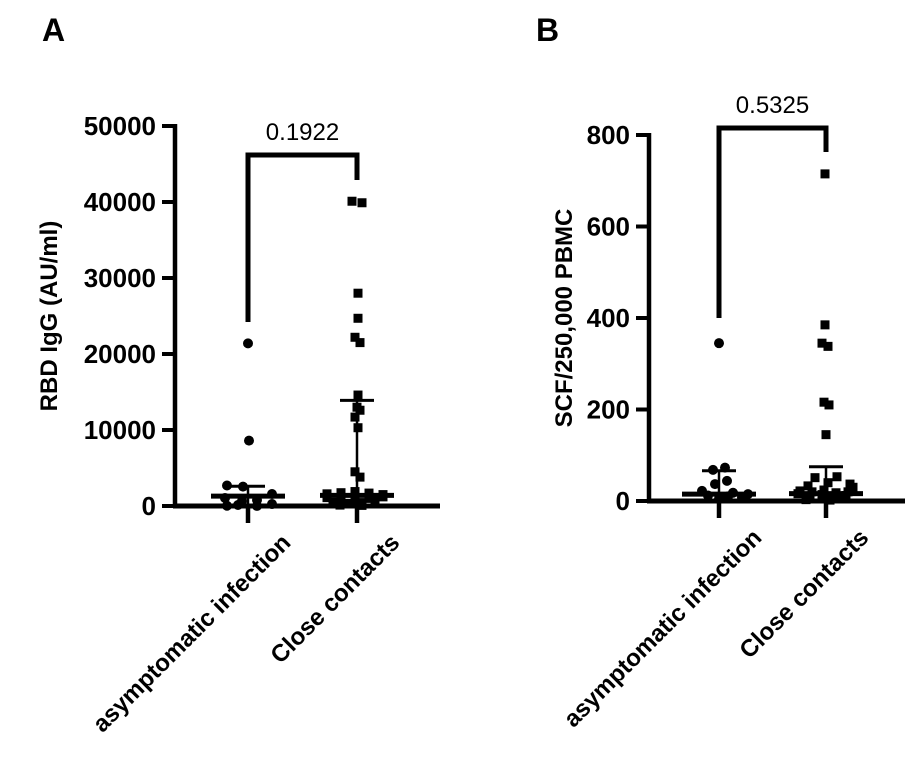 The height and width of the screenshot is (772, 912). Describe the element at coordinates (608, 135) in the screenshot. I see `y-tick-label: 800` at that location.